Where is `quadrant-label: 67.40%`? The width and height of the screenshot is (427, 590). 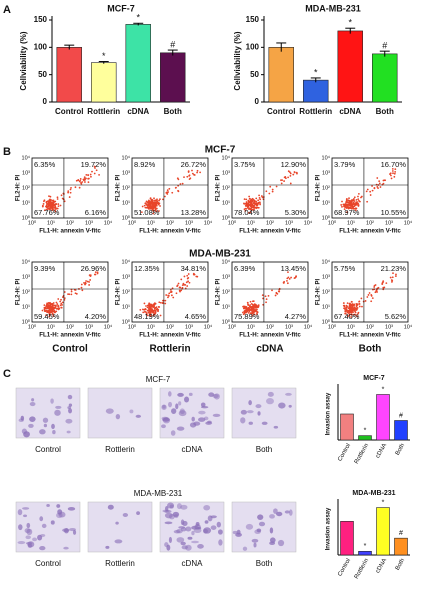 quadrant-label: 67.40% is located at coordinates (347, 316).